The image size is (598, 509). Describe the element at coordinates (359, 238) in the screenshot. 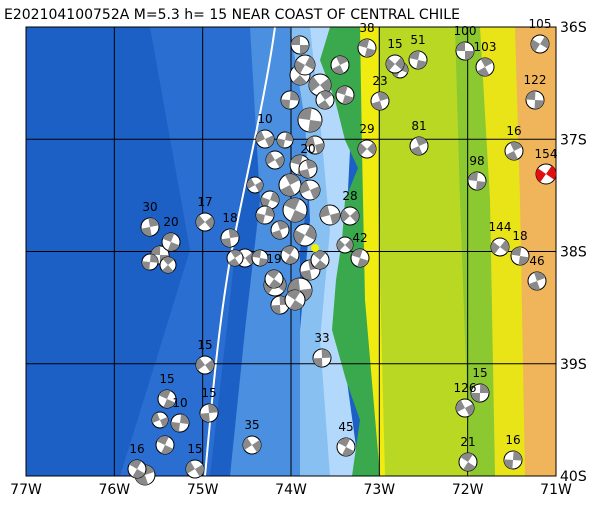

I see `depth-label: 42` at that location.